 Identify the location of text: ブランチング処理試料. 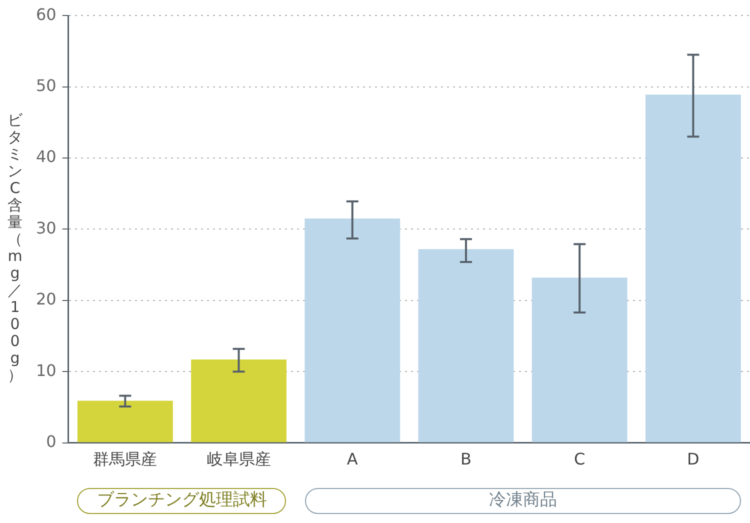
(181, 501).